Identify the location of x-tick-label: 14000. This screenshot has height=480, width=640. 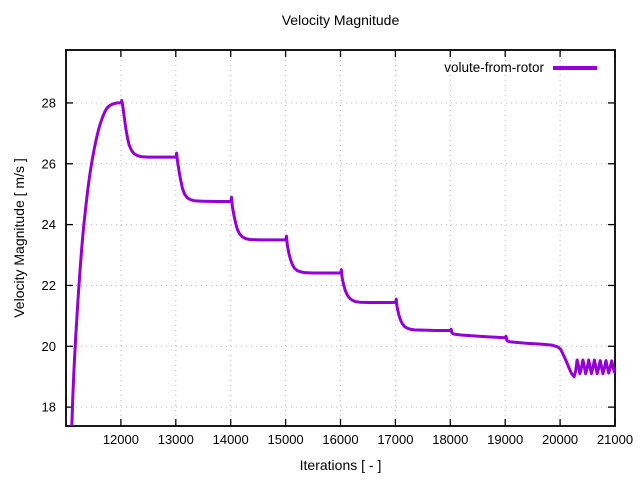
(231, 439).